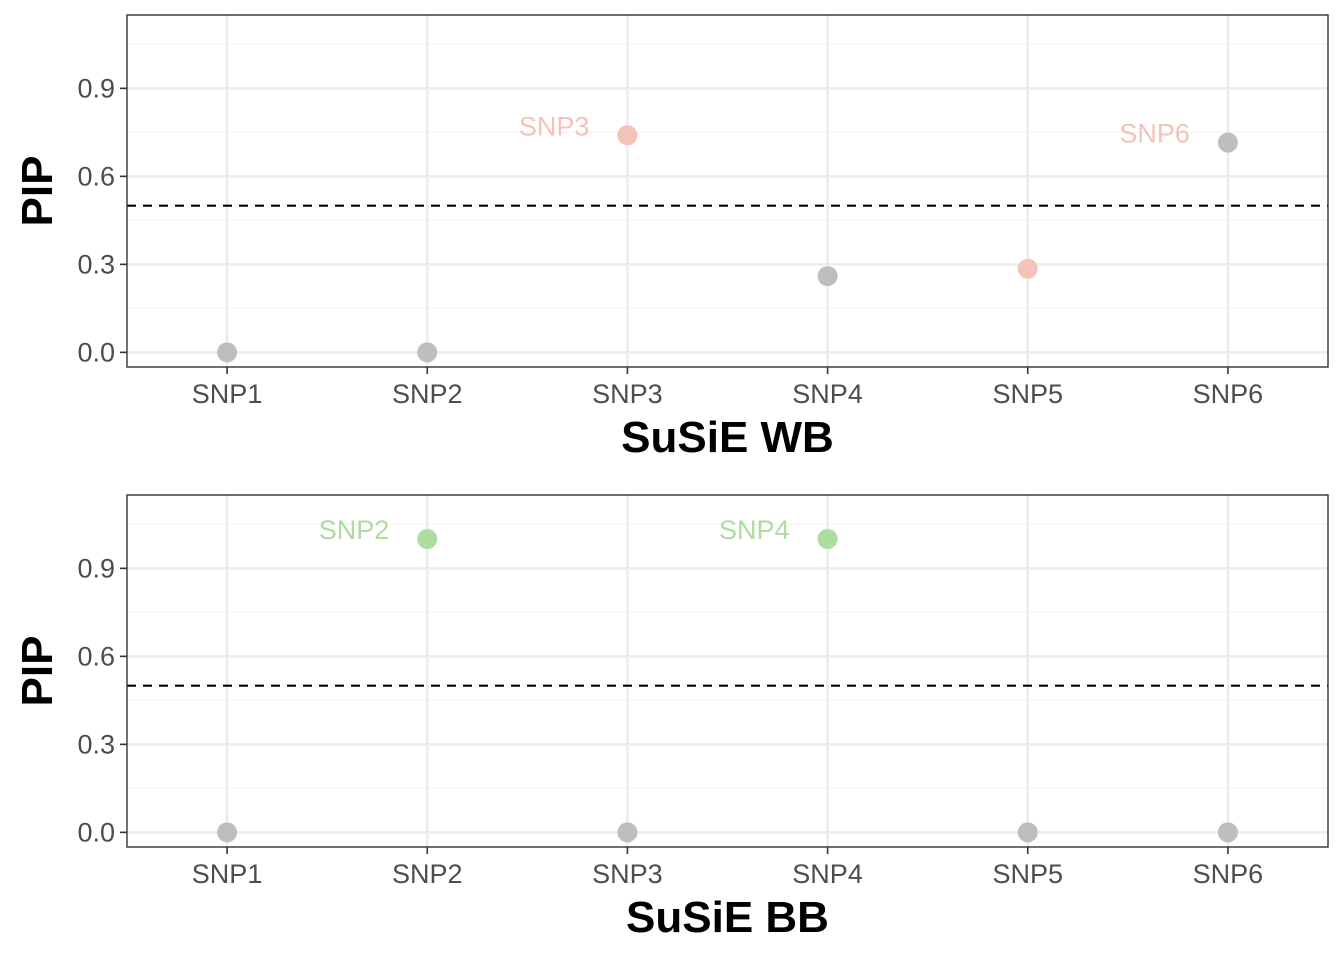 Image resolution: width=1344 pixels, height=960 pixels. Describe the element at coordinates (1154, 134) in the screenshot. I see `point-label: SNP6` at that location.